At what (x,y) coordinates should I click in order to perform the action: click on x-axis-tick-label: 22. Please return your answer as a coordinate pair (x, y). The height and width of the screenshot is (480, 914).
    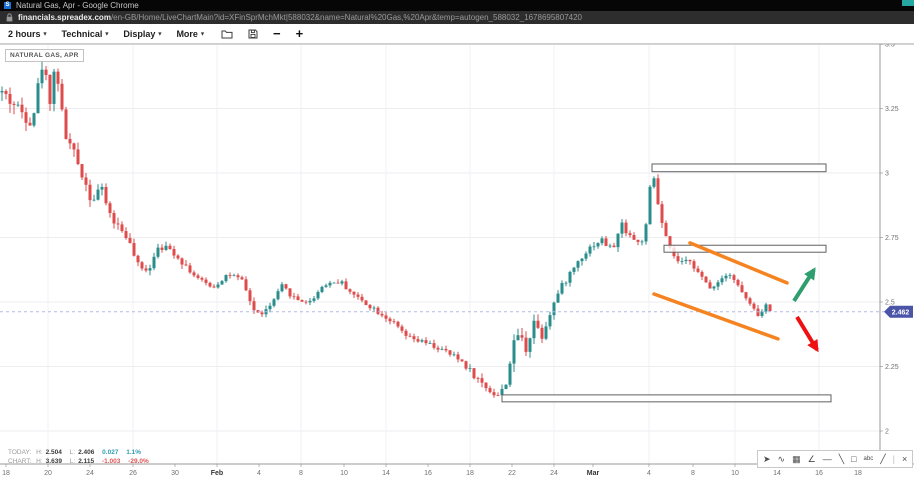
    Looking at the image, I should click on (512, 473).